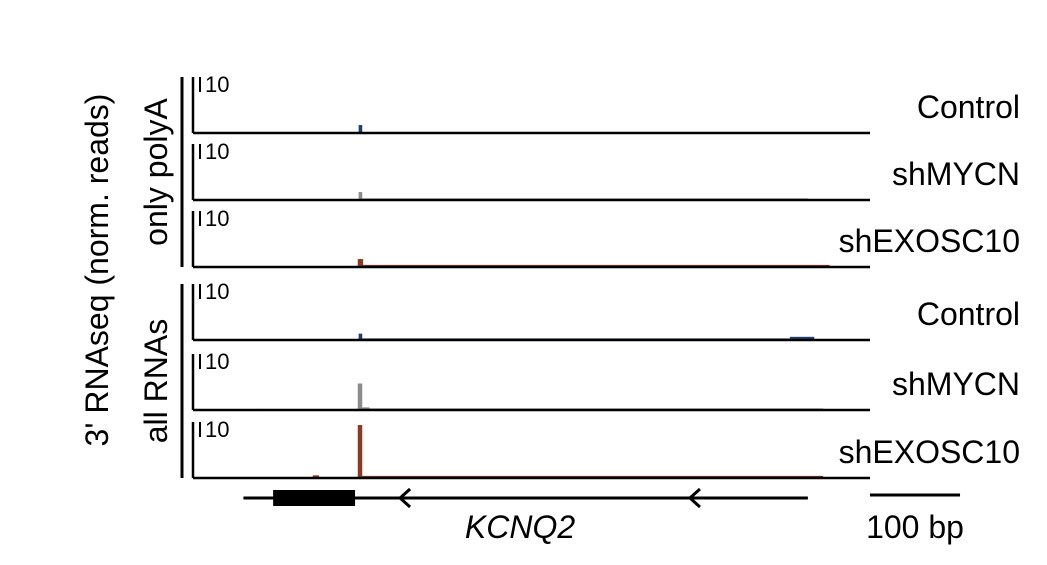 The height and width of the screenshot is (565, 1047). What do you see at coordinates (915, 527) in the screenshot?
I see `scale-bar-label: 100 bp` at bounding box center [915, 527].